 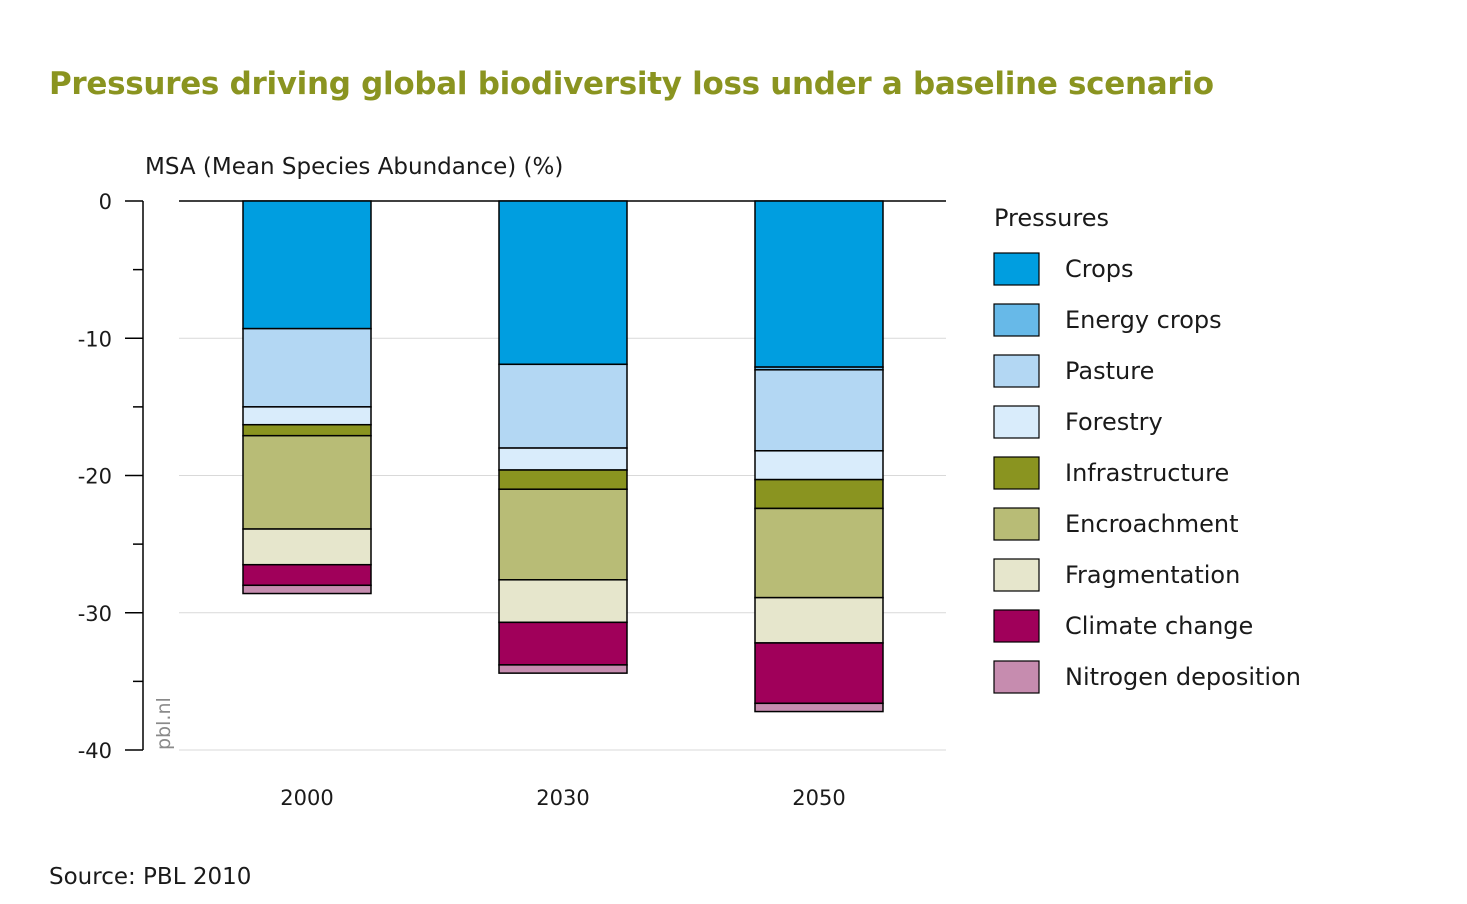 What do you see at coordinates (1152, 575) in the screenshot?
I see `legend-label-fragmentation: Fragmentation` at bounding box center [1152, 575].